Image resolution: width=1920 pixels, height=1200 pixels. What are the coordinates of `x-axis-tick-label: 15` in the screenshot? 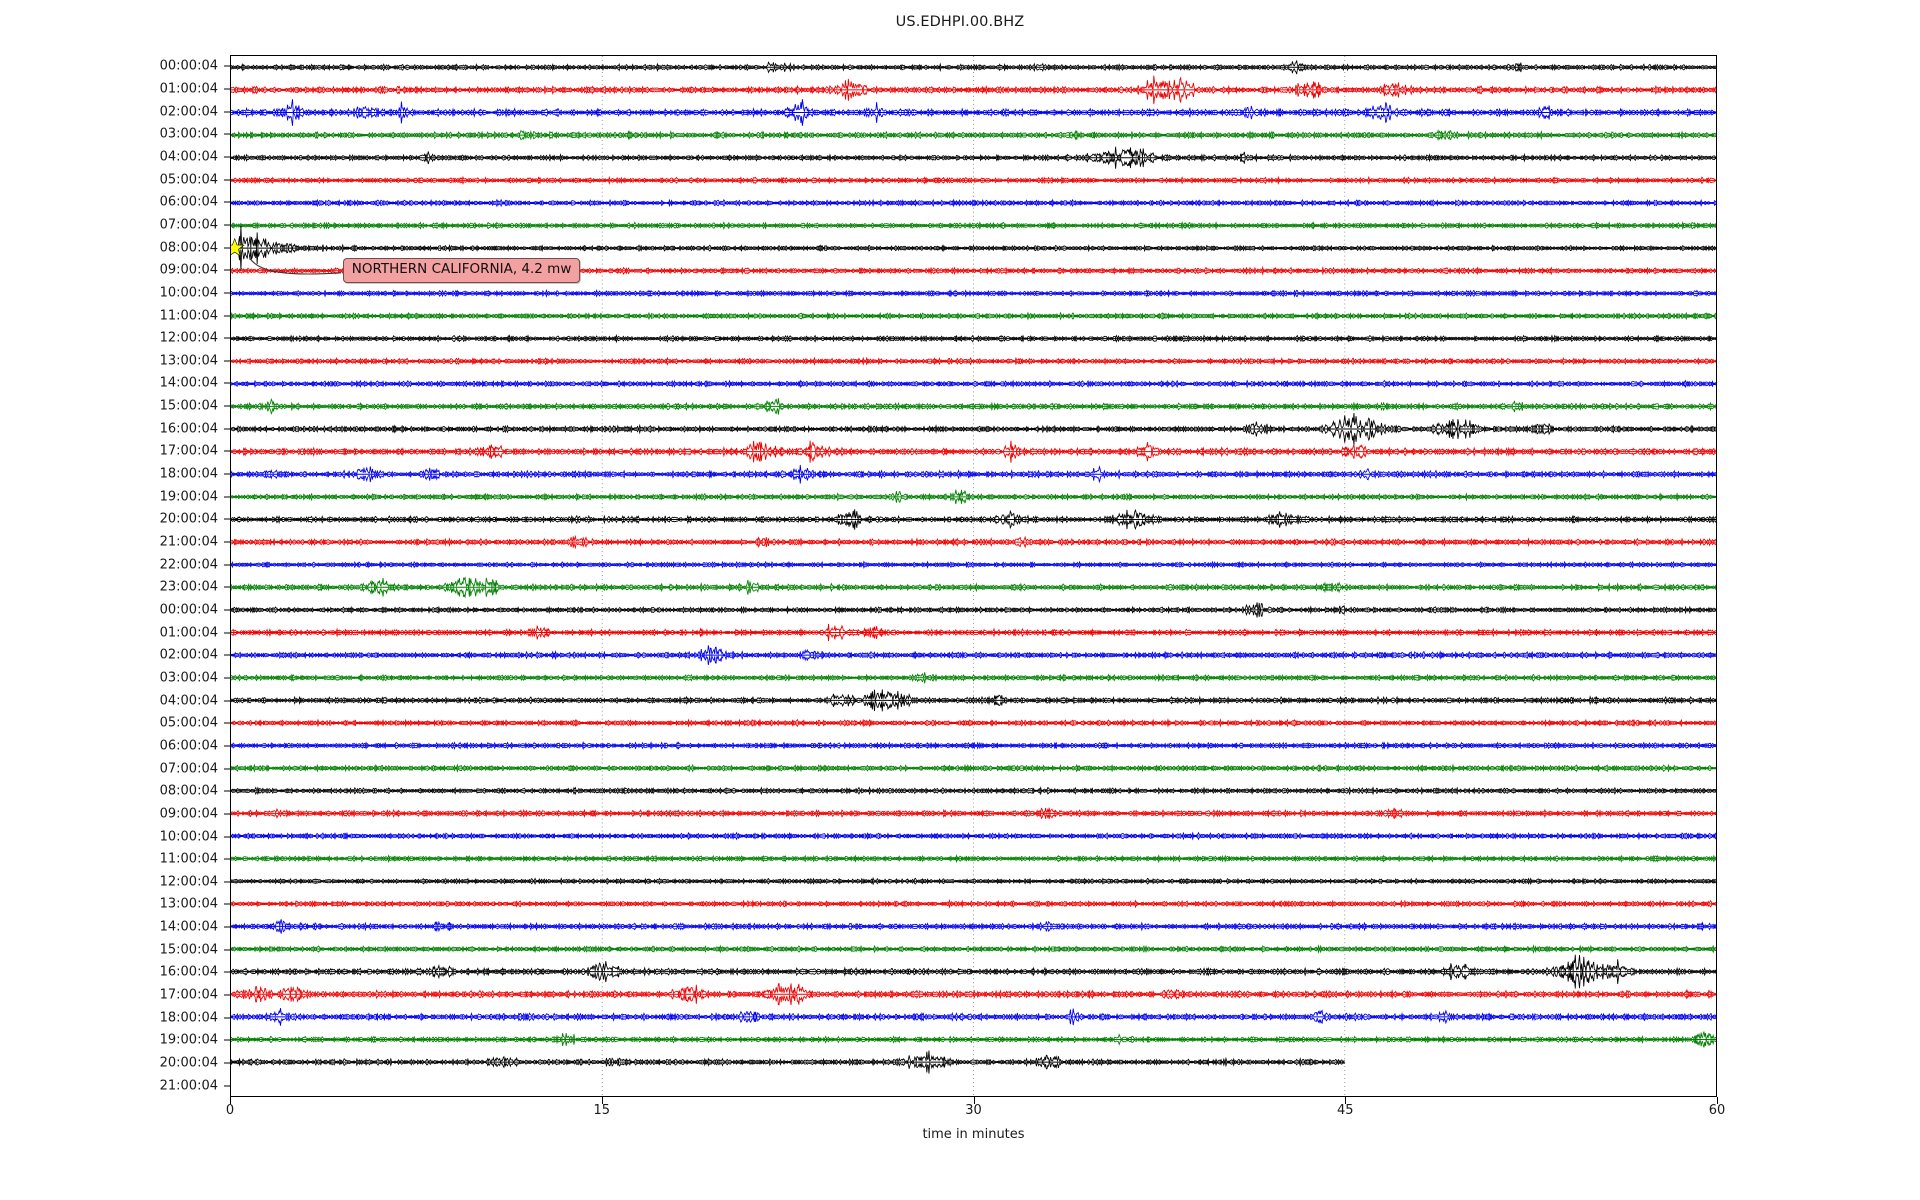 It's located at (602, 1110).